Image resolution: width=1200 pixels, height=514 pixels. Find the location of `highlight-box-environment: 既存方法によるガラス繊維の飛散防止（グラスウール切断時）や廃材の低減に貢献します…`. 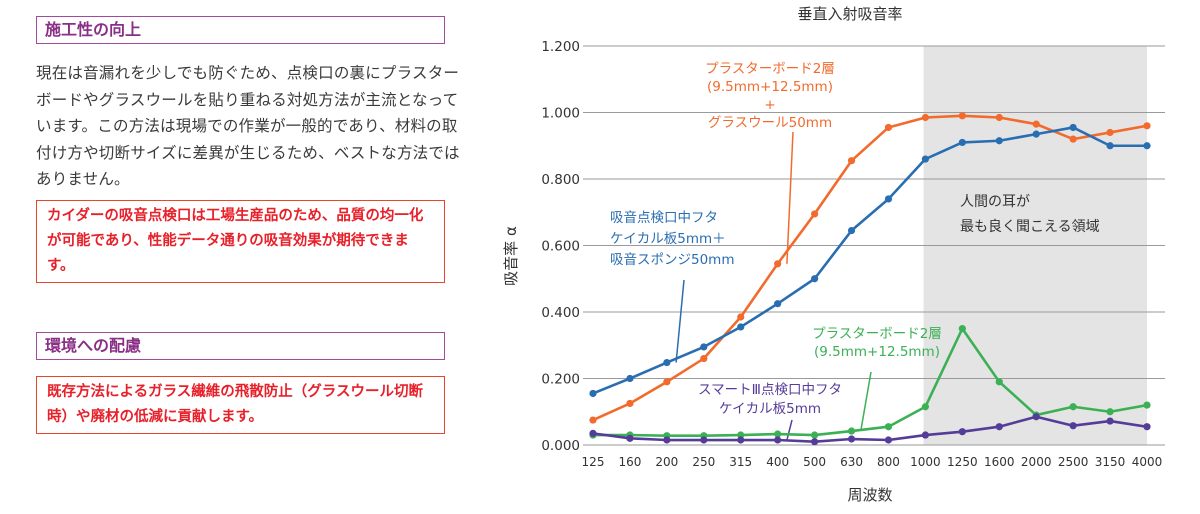

highlight-box-environment: 既存方法によるガラス繊維の飛散防止（グラスウール切断時）や廃材の低減に貢献します… is located at coordinates (240, 405).